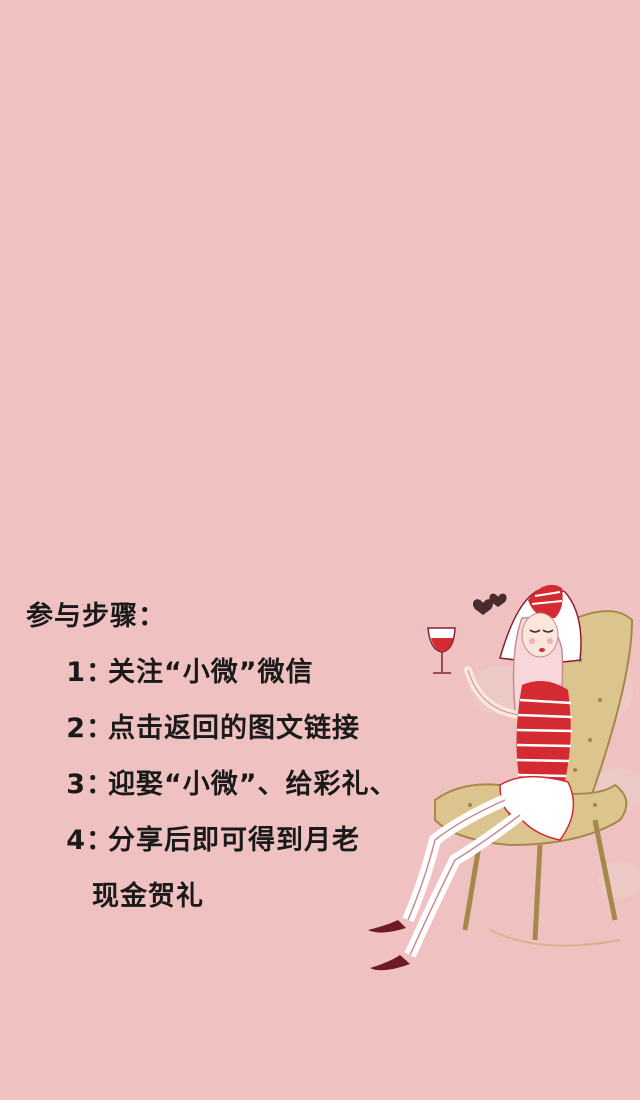 The height and width of the screenshot is (1100, 640). What do you see at coordinates (544, 734) in the screenshot?
I see `striped-top-icon` at bounding box center [544, 734].